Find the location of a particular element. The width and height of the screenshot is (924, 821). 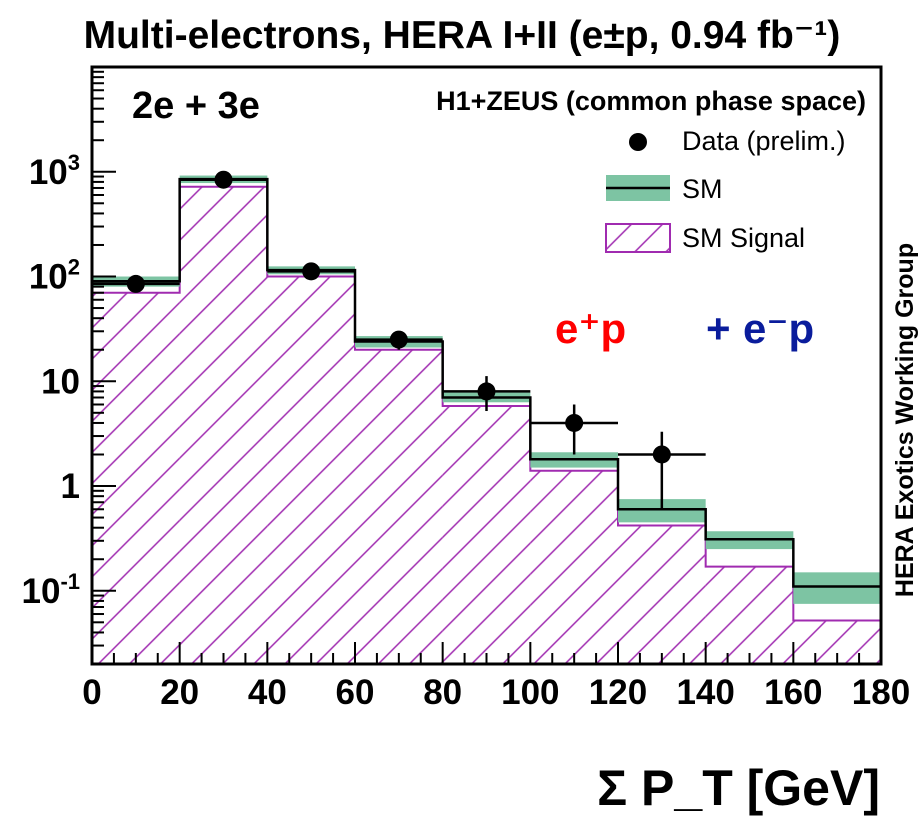

x-tick-label: 120 is located at coordinates (618, 692).